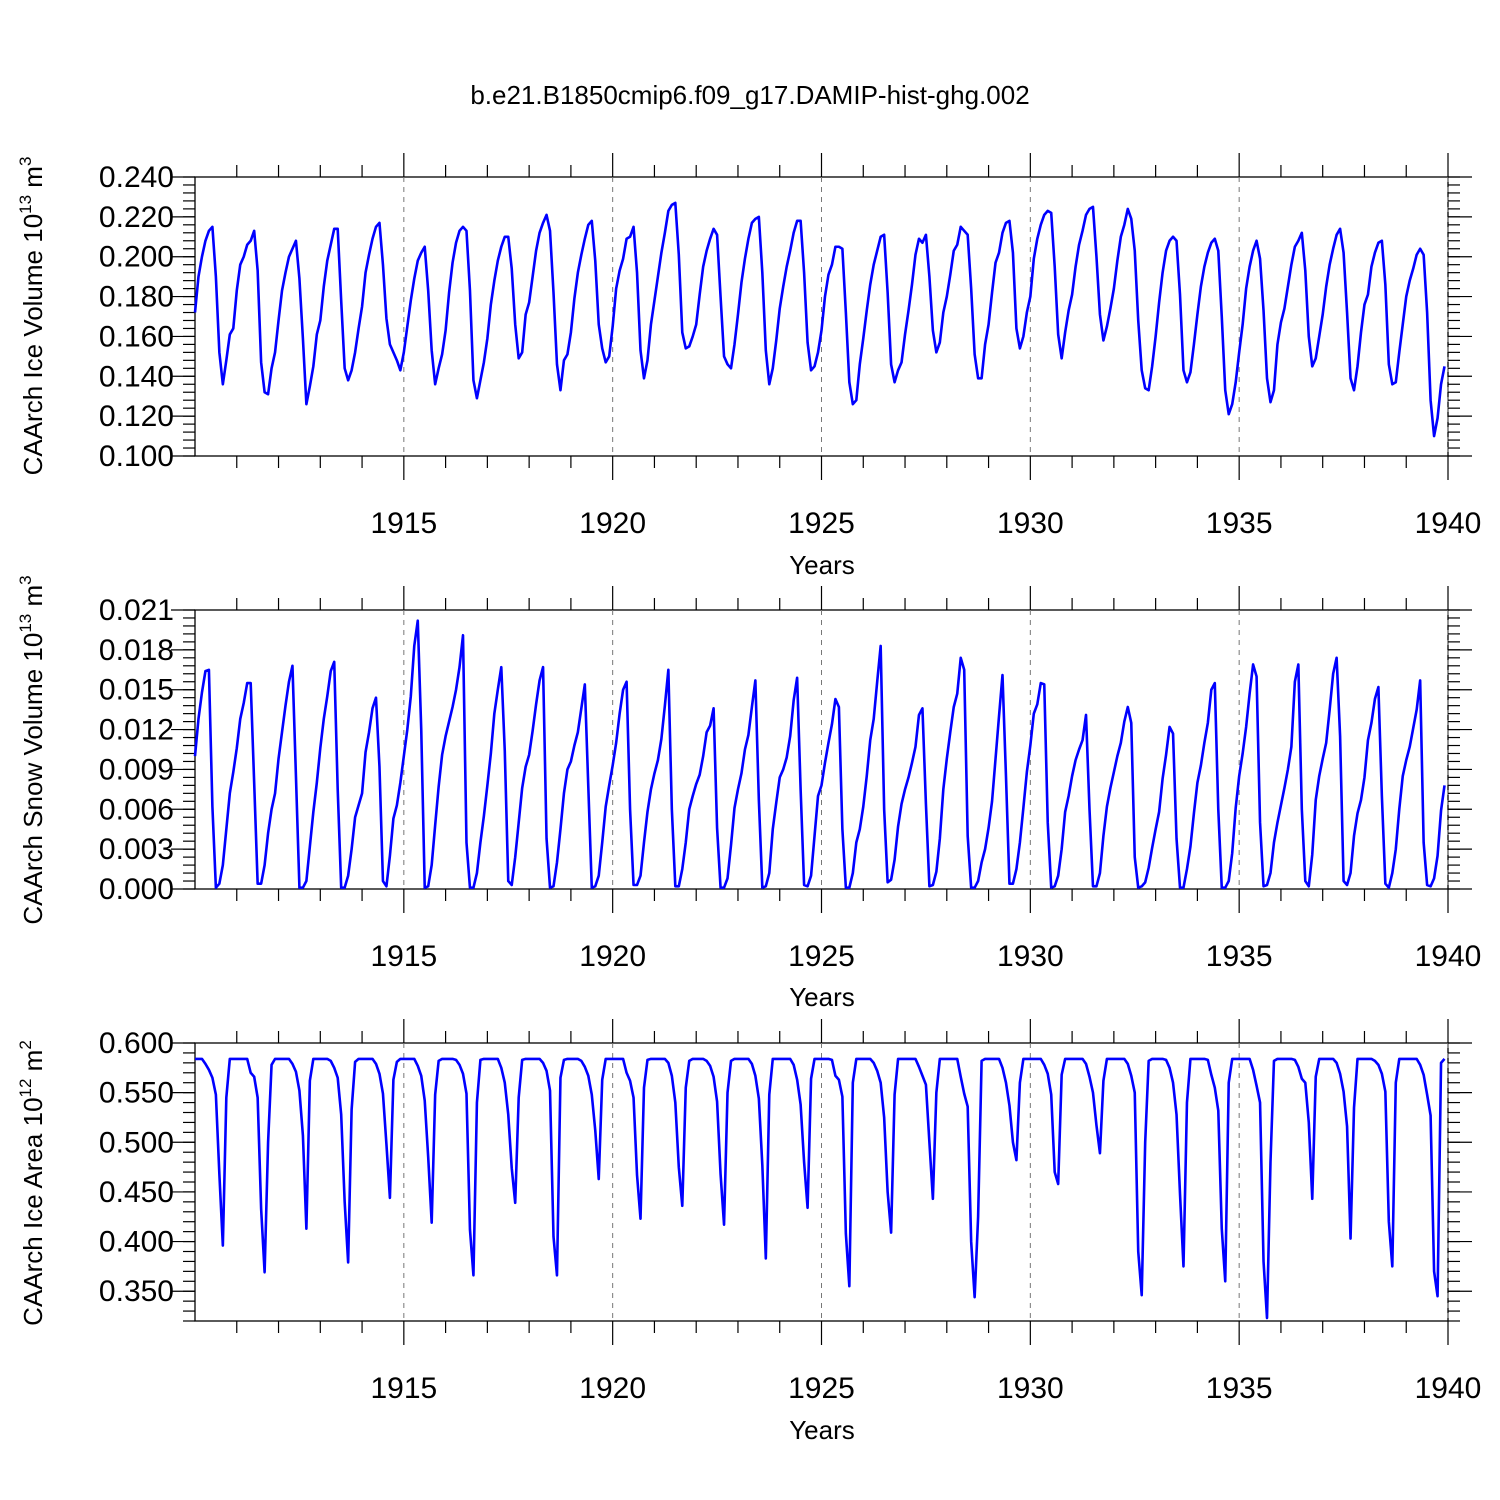 The width and height of the screenshot is (1500, 1500). Describe the element at coordinates (136, 650) in the screenshot. I see `y-tick-label: 0.018` at that location.